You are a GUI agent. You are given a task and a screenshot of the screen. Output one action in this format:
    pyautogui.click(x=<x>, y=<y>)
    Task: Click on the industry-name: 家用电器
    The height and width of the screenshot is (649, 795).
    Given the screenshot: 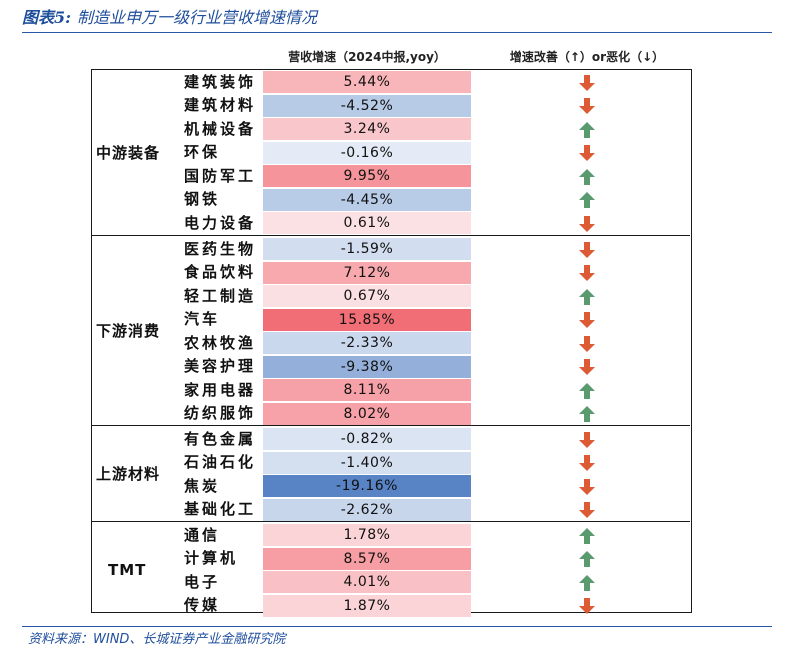 What is the action you would take?
    pyautogui.click(x=220, y=389)
    